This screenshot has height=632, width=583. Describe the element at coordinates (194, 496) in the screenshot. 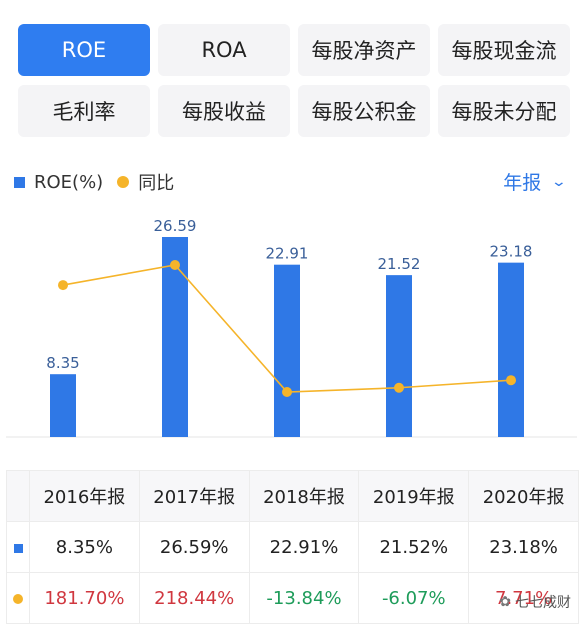

I see `table-header-cell: 2017年报` at that location.